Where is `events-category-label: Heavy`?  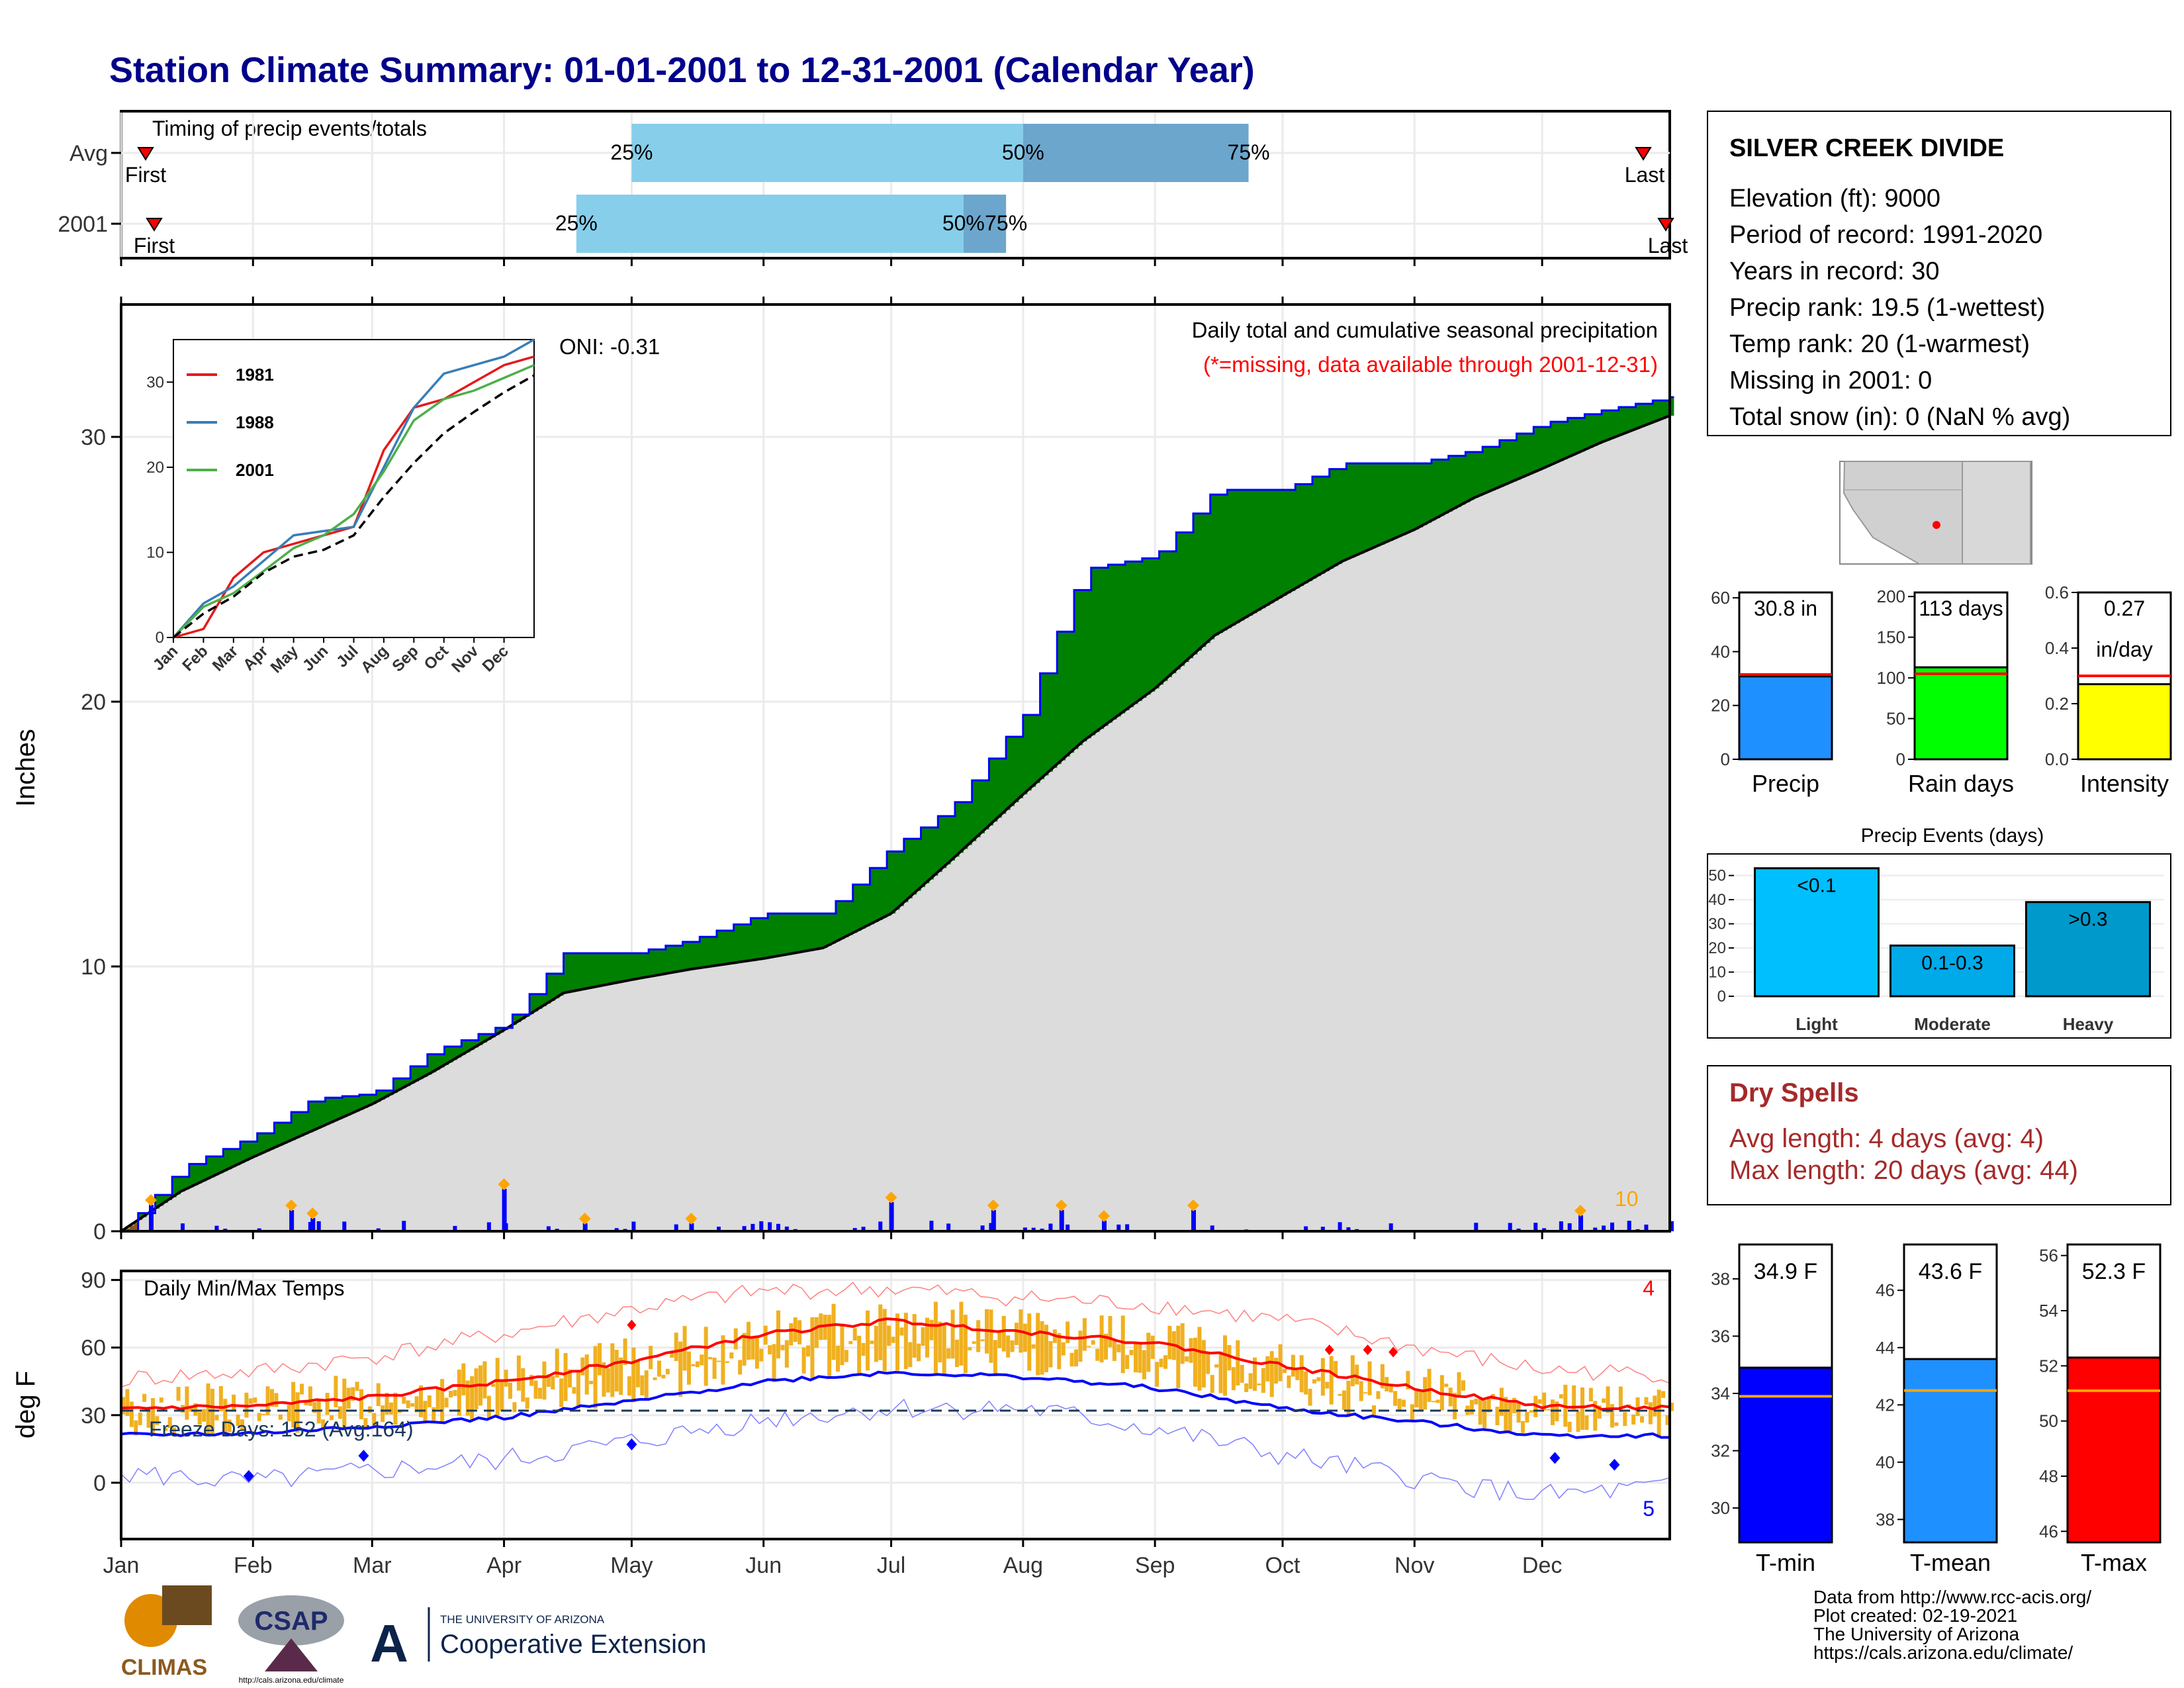 events-category-label: Heavy is located at coordinates (2088, 1024).